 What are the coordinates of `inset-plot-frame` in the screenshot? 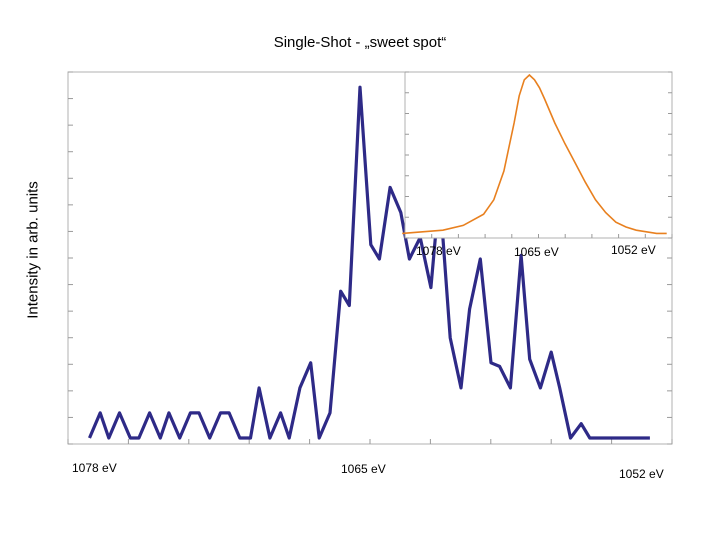 It's located at (538, 155).